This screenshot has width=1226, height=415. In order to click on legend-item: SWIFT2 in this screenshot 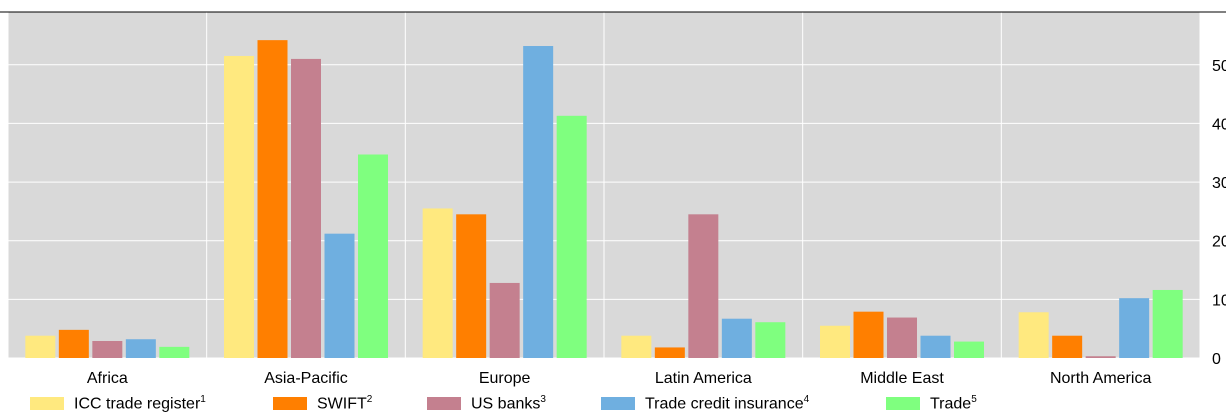, I will do `click(322, 403)`.